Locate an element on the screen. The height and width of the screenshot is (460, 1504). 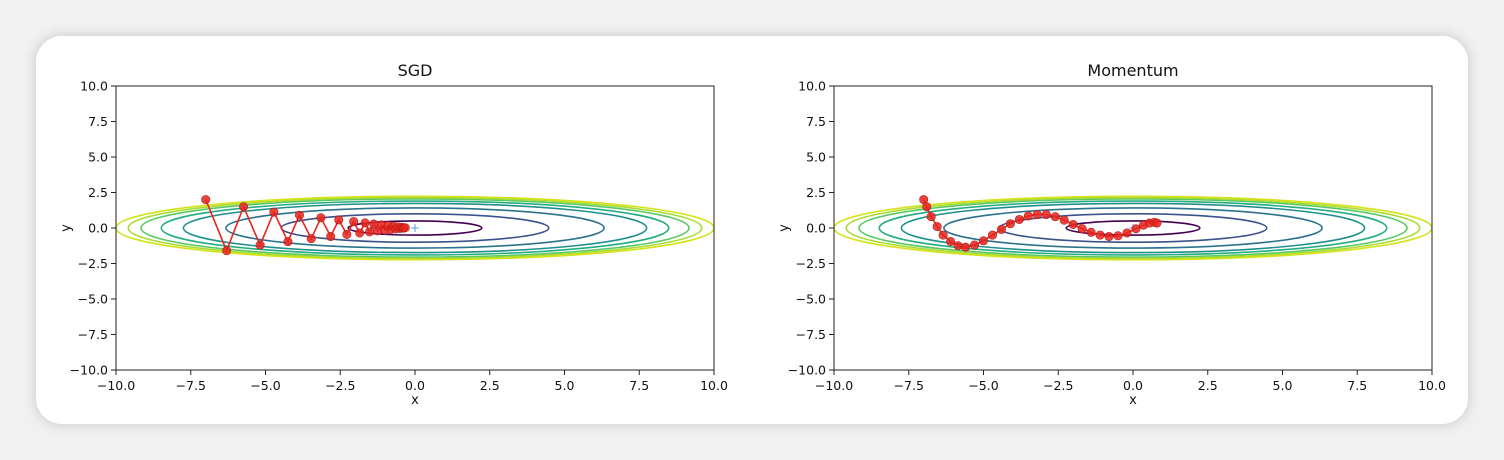
chart-title: Momentum is located at coordinates (1132, 70).